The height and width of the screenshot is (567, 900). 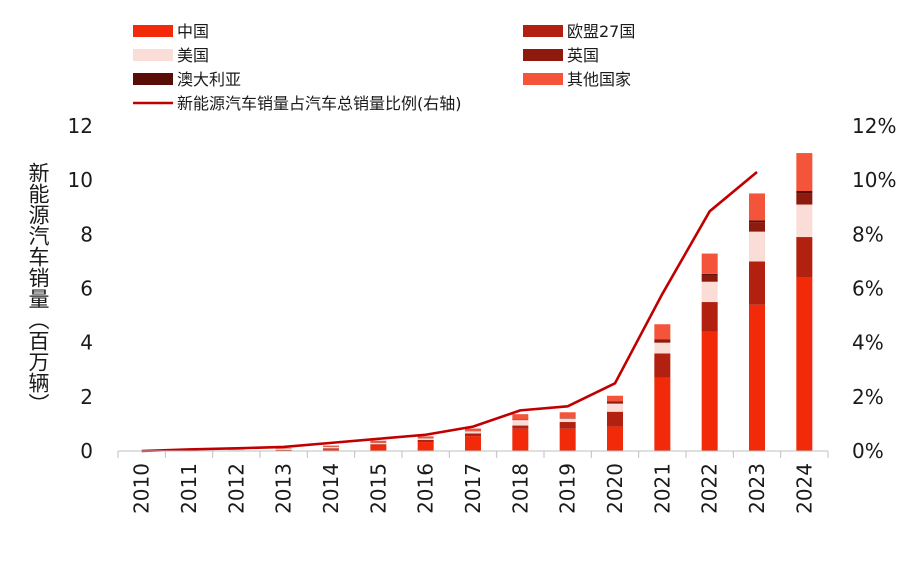 What do you see at coordinates (868, 234) in the screenshot?
I see `y2-tick-label: 8%` at bounding box center [868, 234].